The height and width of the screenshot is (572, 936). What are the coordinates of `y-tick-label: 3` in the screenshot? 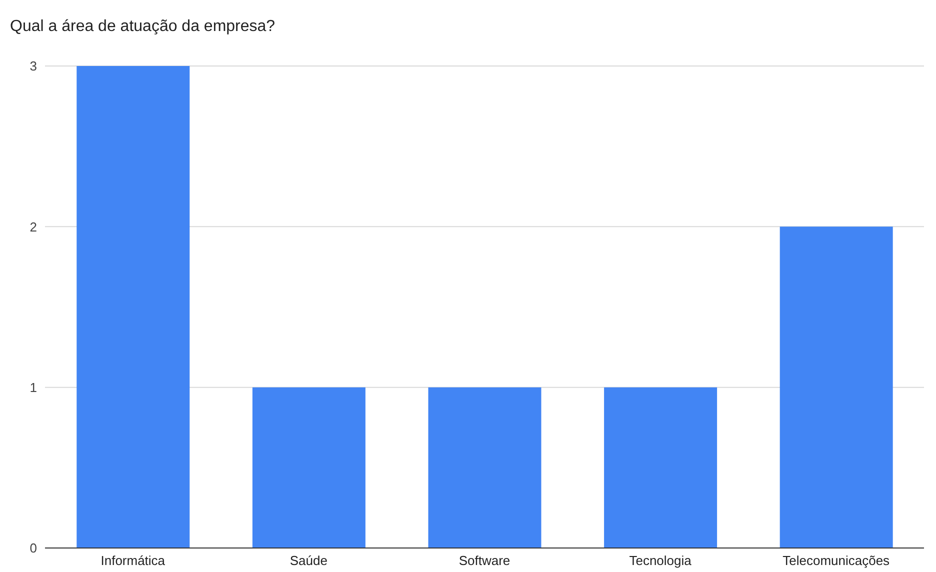 It's located at (33, 66).